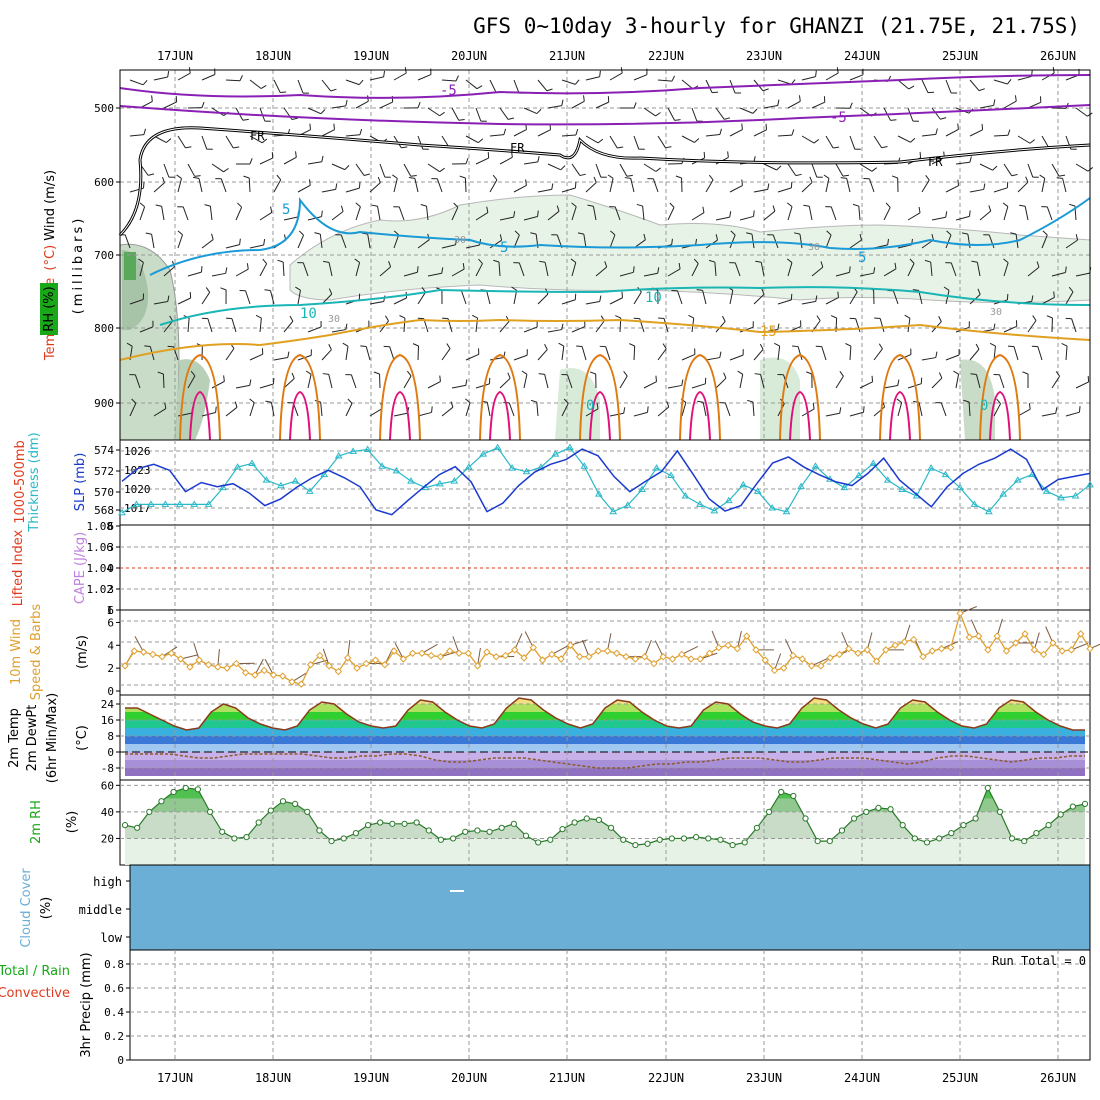 Image resolution: width=1100 pixels, height=1100 pixels. Describe the element at coordinates (114, 988) in the screenshot. I see `axis-tick-label: 0.6` at that location.